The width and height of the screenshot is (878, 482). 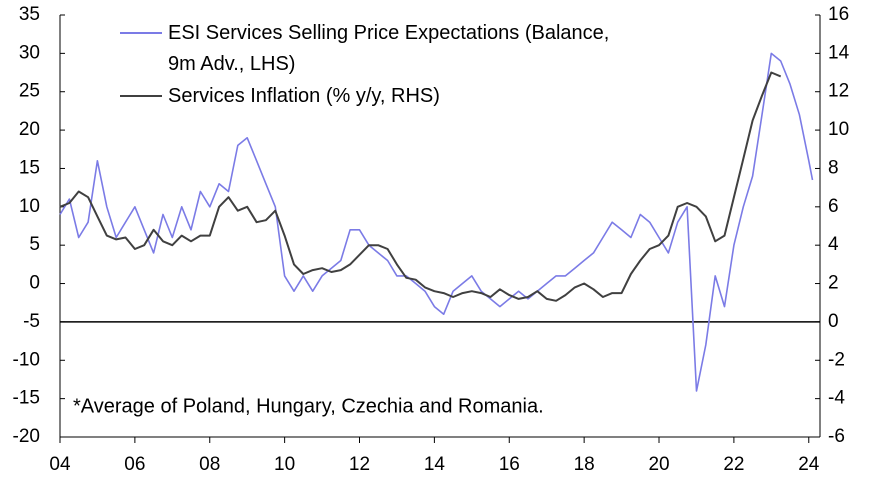 I want to click on x-tick-label: 14, so click(x=435, y=464).